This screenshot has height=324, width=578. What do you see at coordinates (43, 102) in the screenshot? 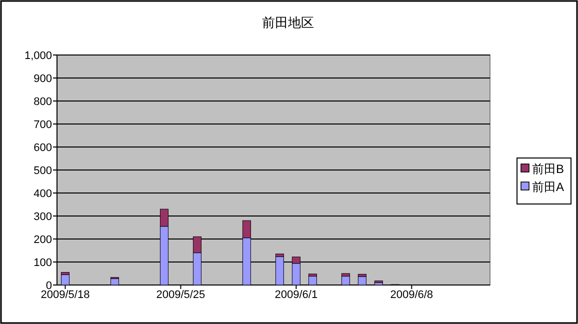
I see `y-tick-label: 800` at bounding box center [43, 102].